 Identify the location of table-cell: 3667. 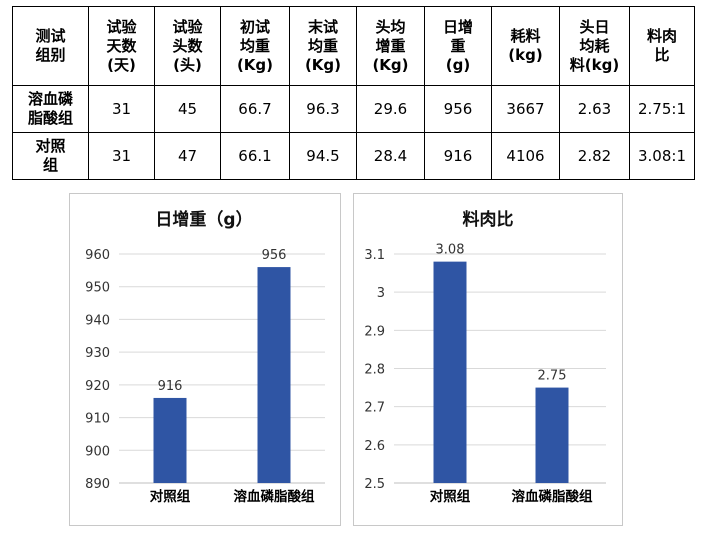
(525, 109).